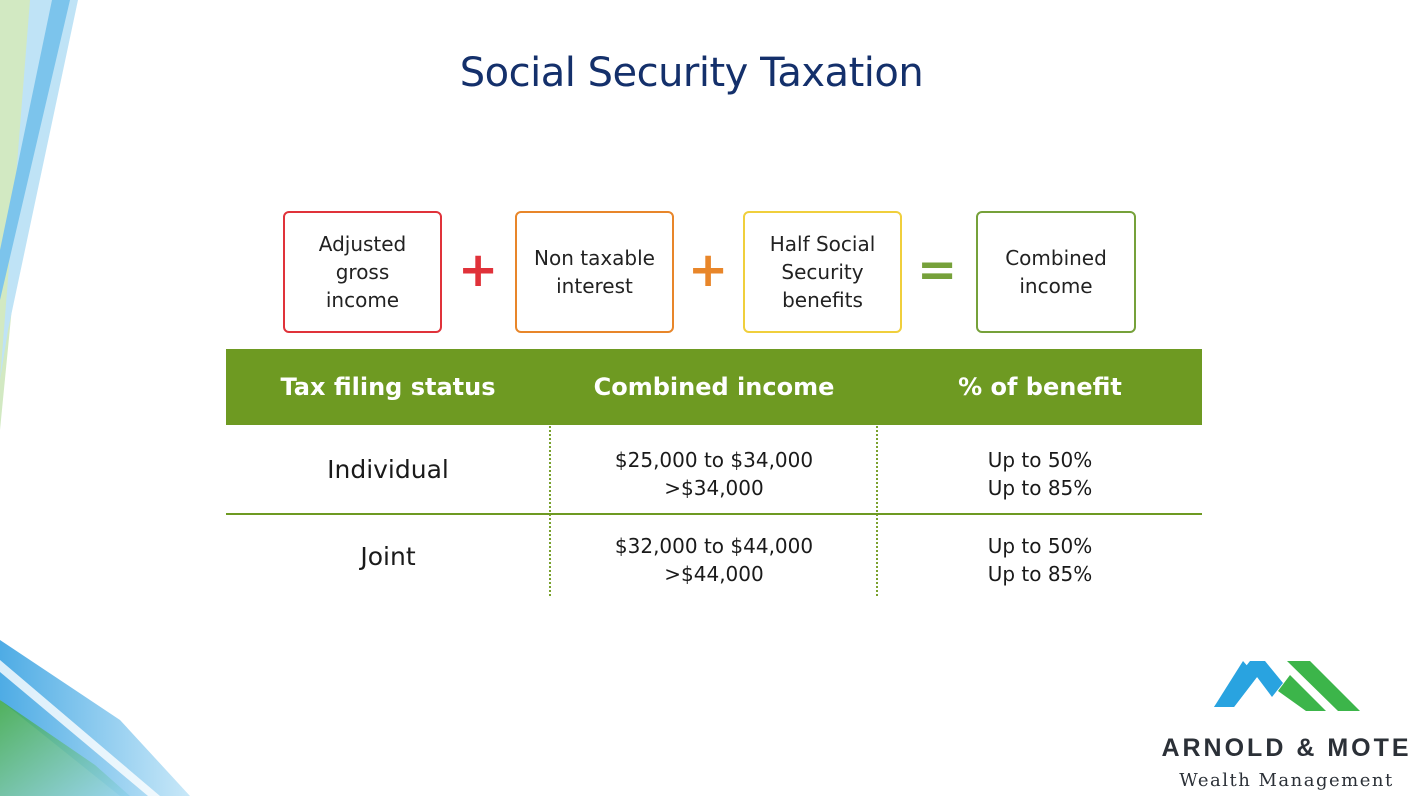 This screenshot has height=796, width=1423. Describe the element at coordinates (1040, 387) in the screenshot. I see `header-percent-of-benefit: % of benefit` at that location.